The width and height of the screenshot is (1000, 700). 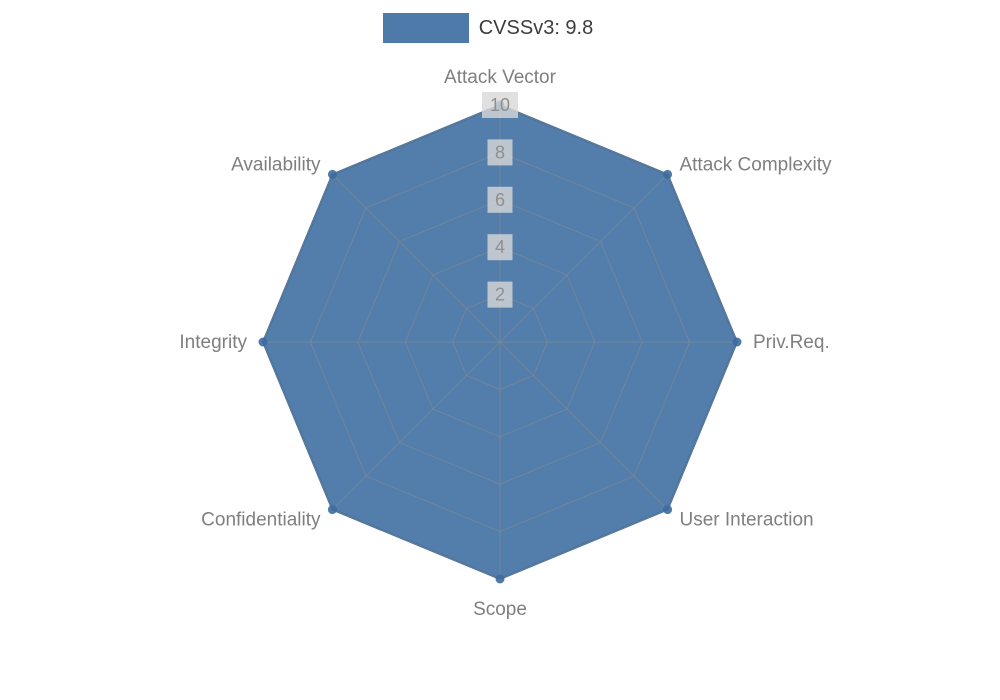 I want to click on axis-label-confidentiality: Confidentiality, so click(x=261, y=519).